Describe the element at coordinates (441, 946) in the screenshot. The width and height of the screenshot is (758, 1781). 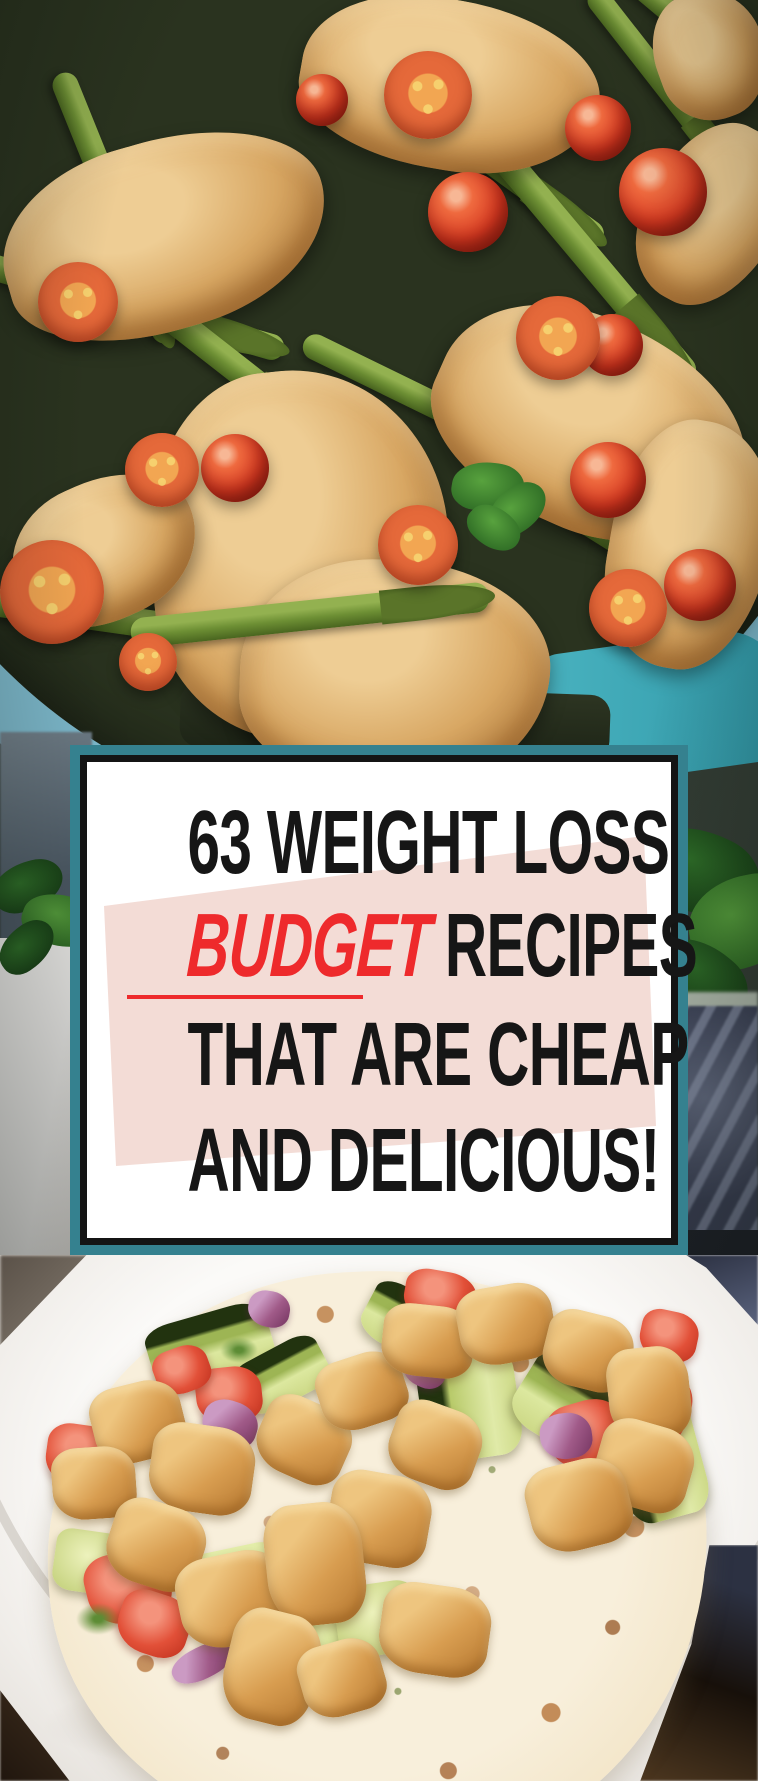
I see `headline-line-2: BUDGET RECIPES` at that location.